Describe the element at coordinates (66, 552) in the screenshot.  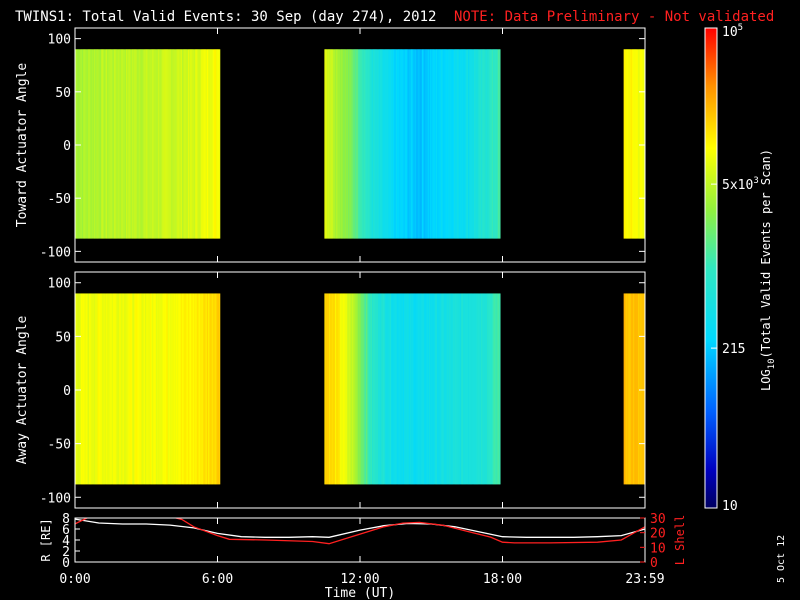
I see `y-left-tick-label: 2` at that location.